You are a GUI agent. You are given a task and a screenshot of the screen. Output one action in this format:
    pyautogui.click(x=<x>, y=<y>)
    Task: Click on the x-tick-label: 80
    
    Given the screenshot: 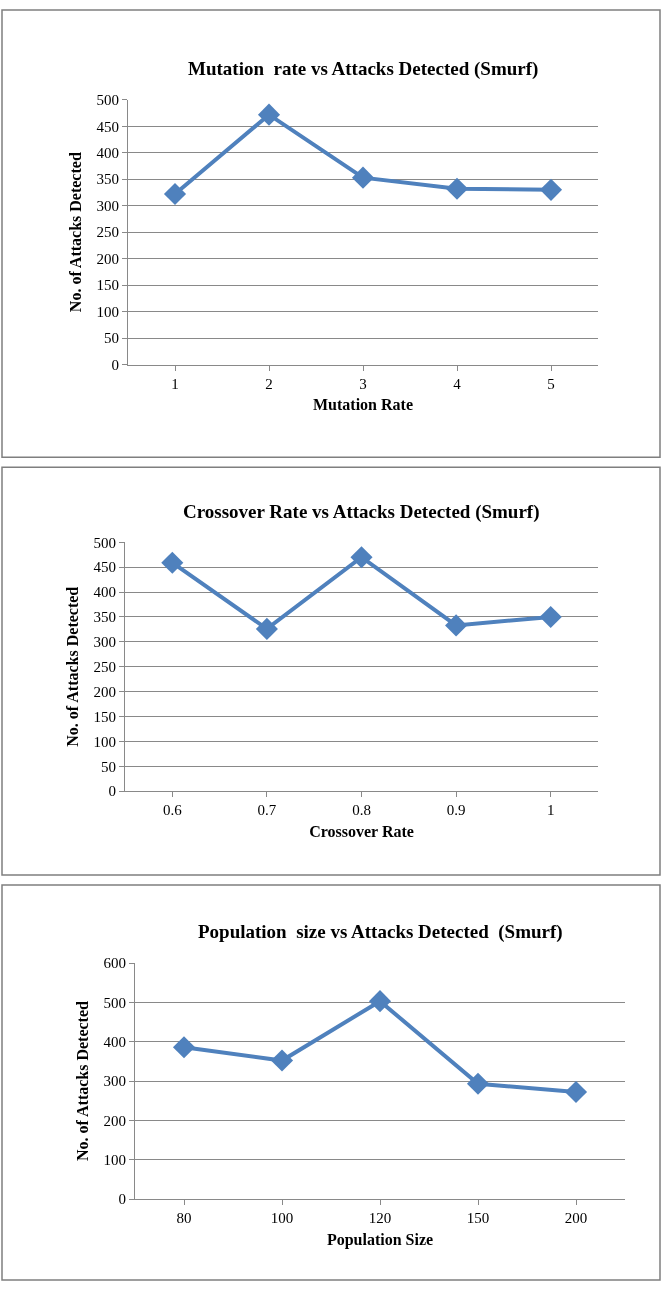 What is the action you would take?
    pyautogui.click(x=184, y=1218)
    